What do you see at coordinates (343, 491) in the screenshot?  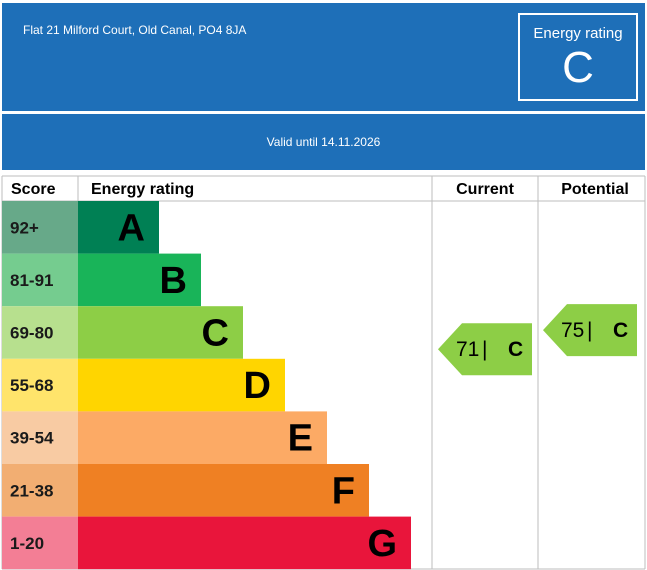 I see `band-letter-f: F` at bounding box center [343, 491].